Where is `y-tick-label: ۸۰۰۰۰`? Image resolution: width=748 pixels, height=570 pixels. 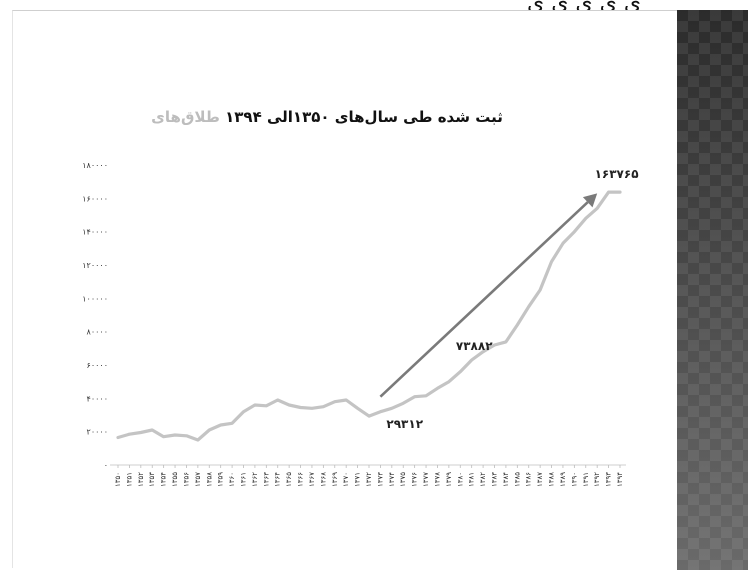 y-tick-label: ۸۰۰۰۰ is located at coordinates (97, 332).